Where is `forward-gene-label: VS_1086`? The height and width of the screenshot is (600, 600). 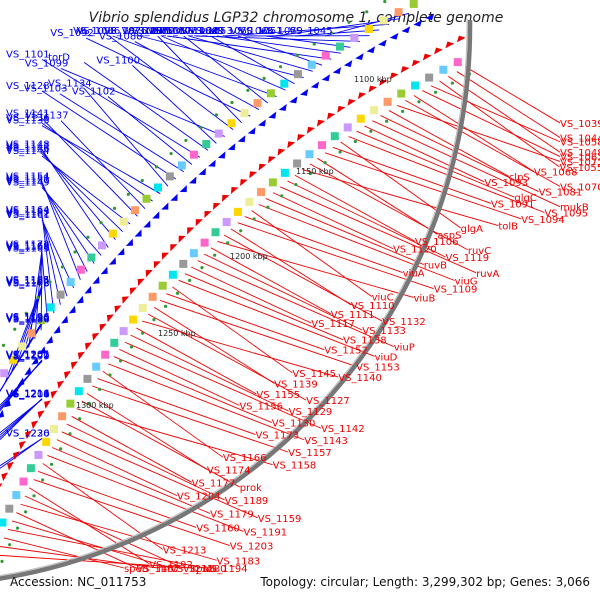 forward-gene-label: VS_1086 is located at coordinates (99, 31).